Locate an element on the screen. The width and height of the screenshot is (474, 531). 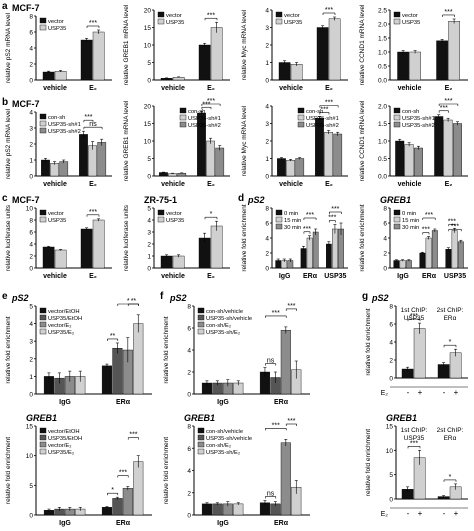
y-axis-label: relative CCND1 mRNA level is located at coordinates (362, 44).